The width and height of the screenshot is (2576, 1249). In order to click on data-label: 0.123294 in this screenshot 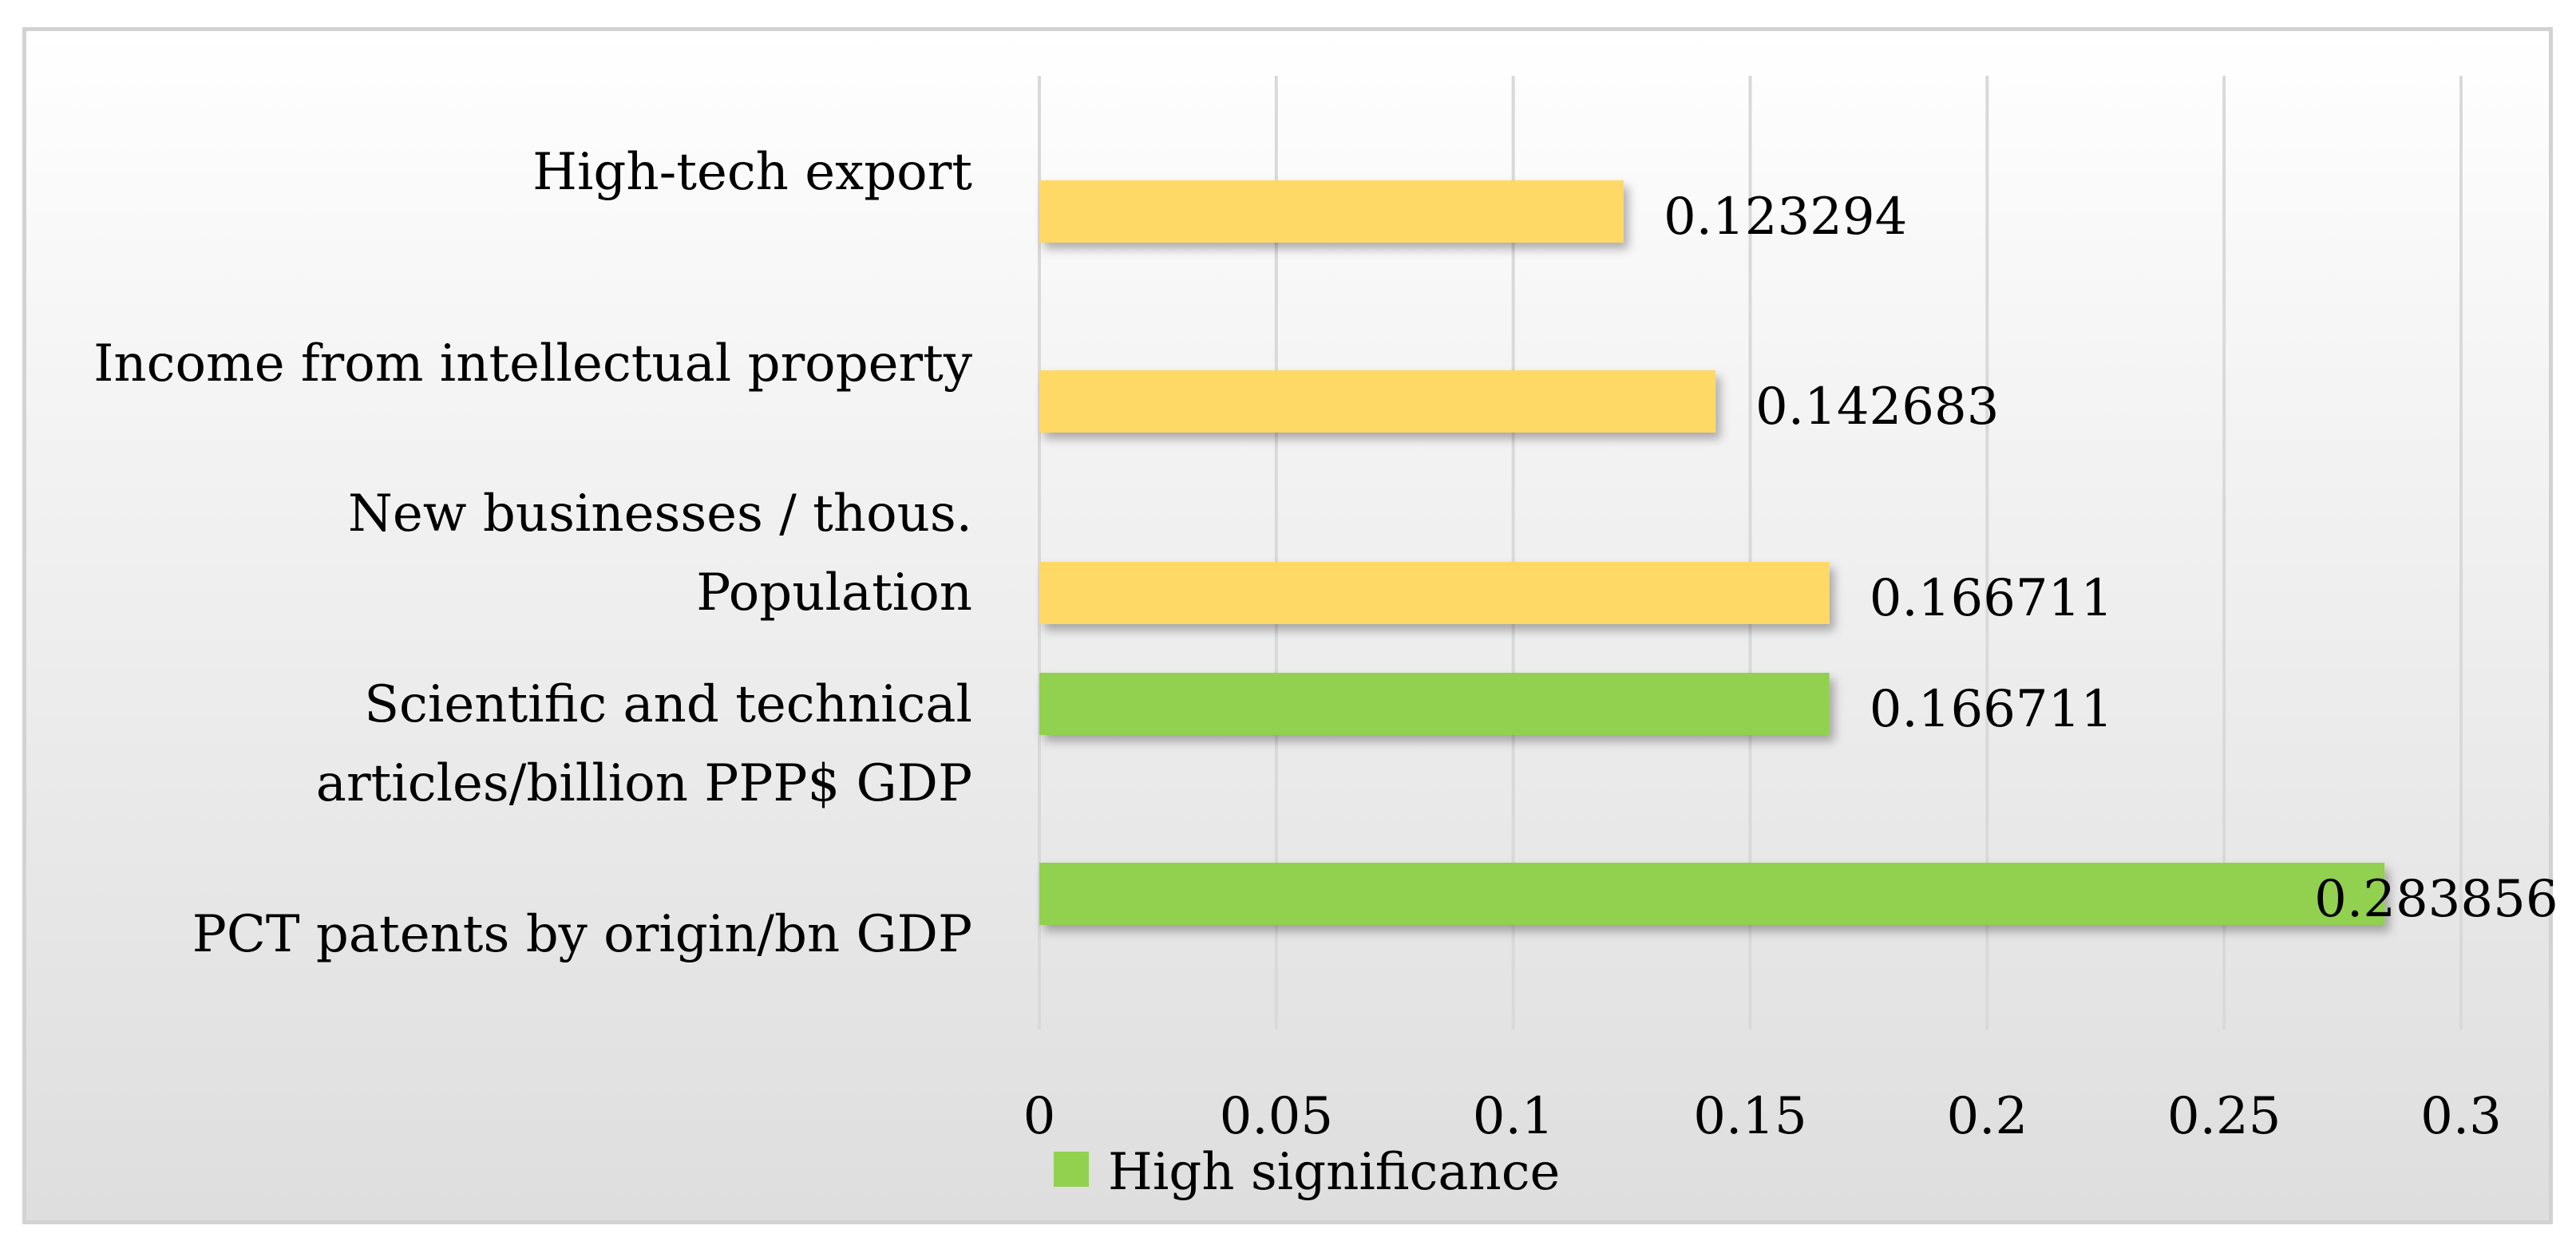, I will do `click(1785, 218)`.